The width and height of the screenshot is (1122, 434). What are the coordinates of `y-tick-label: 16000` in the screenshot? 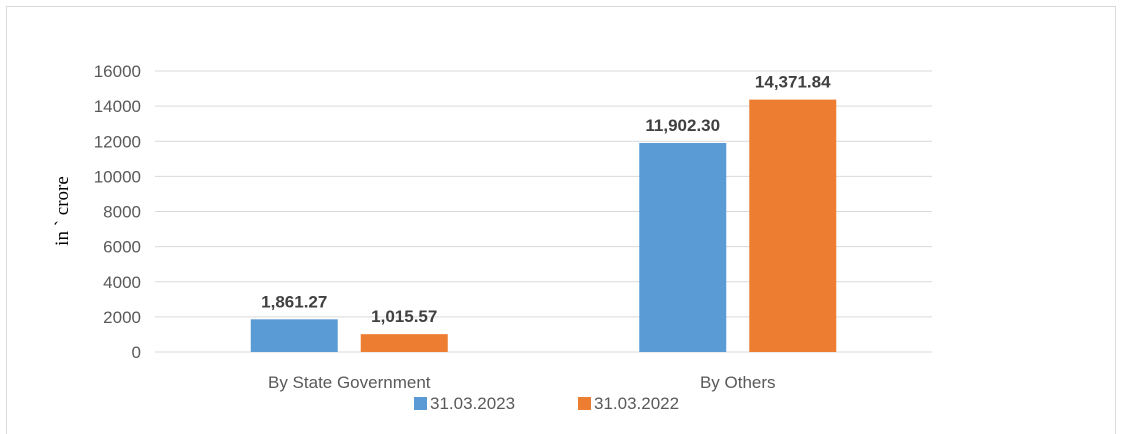 It's located at (117, 71).